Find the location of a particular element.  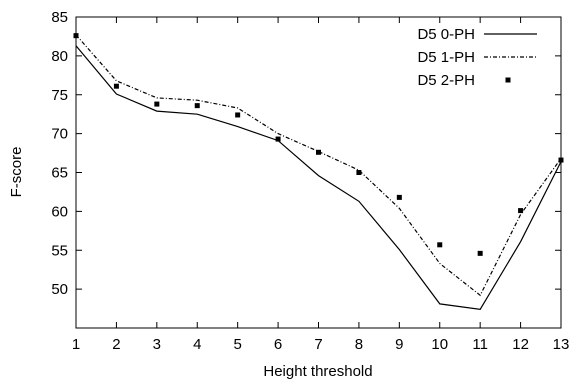

x-tick-label: 11 is located at coordinates (480, 344).